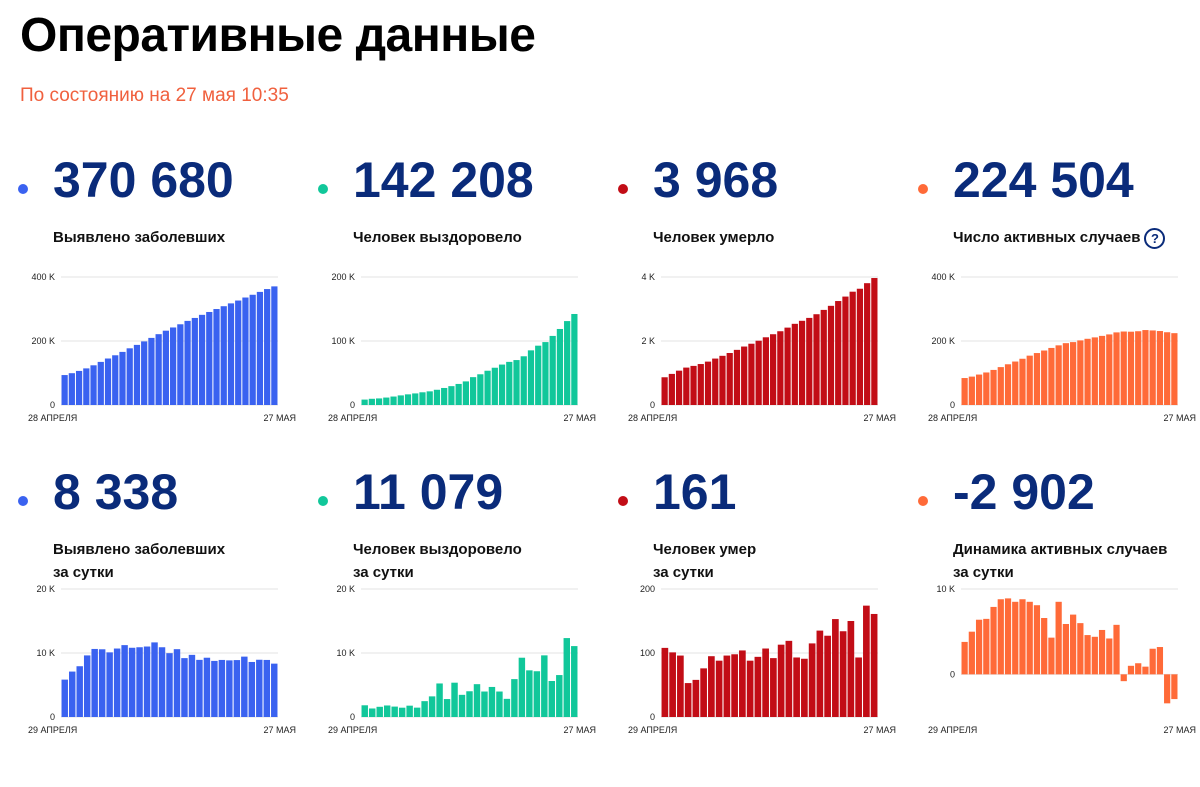  I want to click on stat-label-text: Человек выздоровело за сутки, so click(437, 561).